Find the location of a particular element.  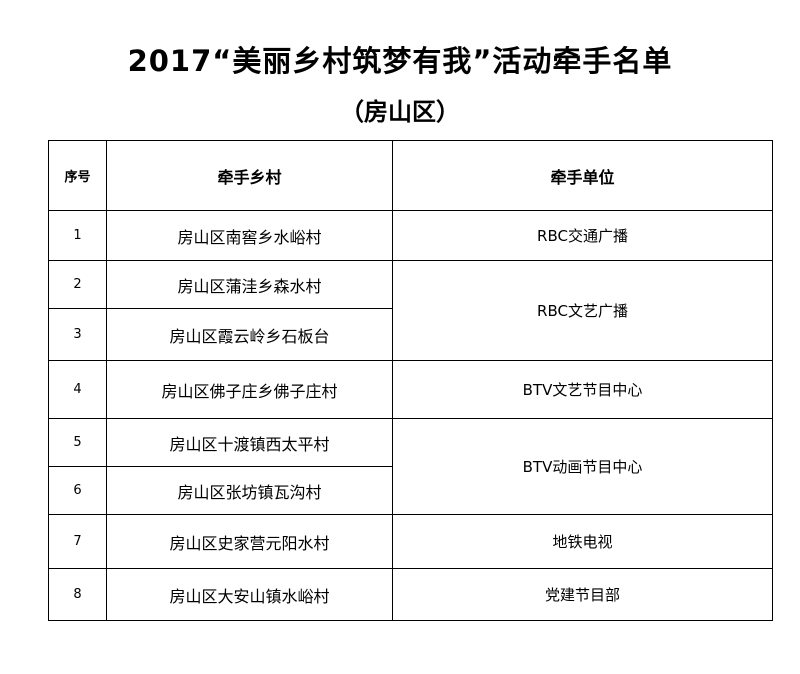

header-no: 序号 is located at coordinates (77, 175).